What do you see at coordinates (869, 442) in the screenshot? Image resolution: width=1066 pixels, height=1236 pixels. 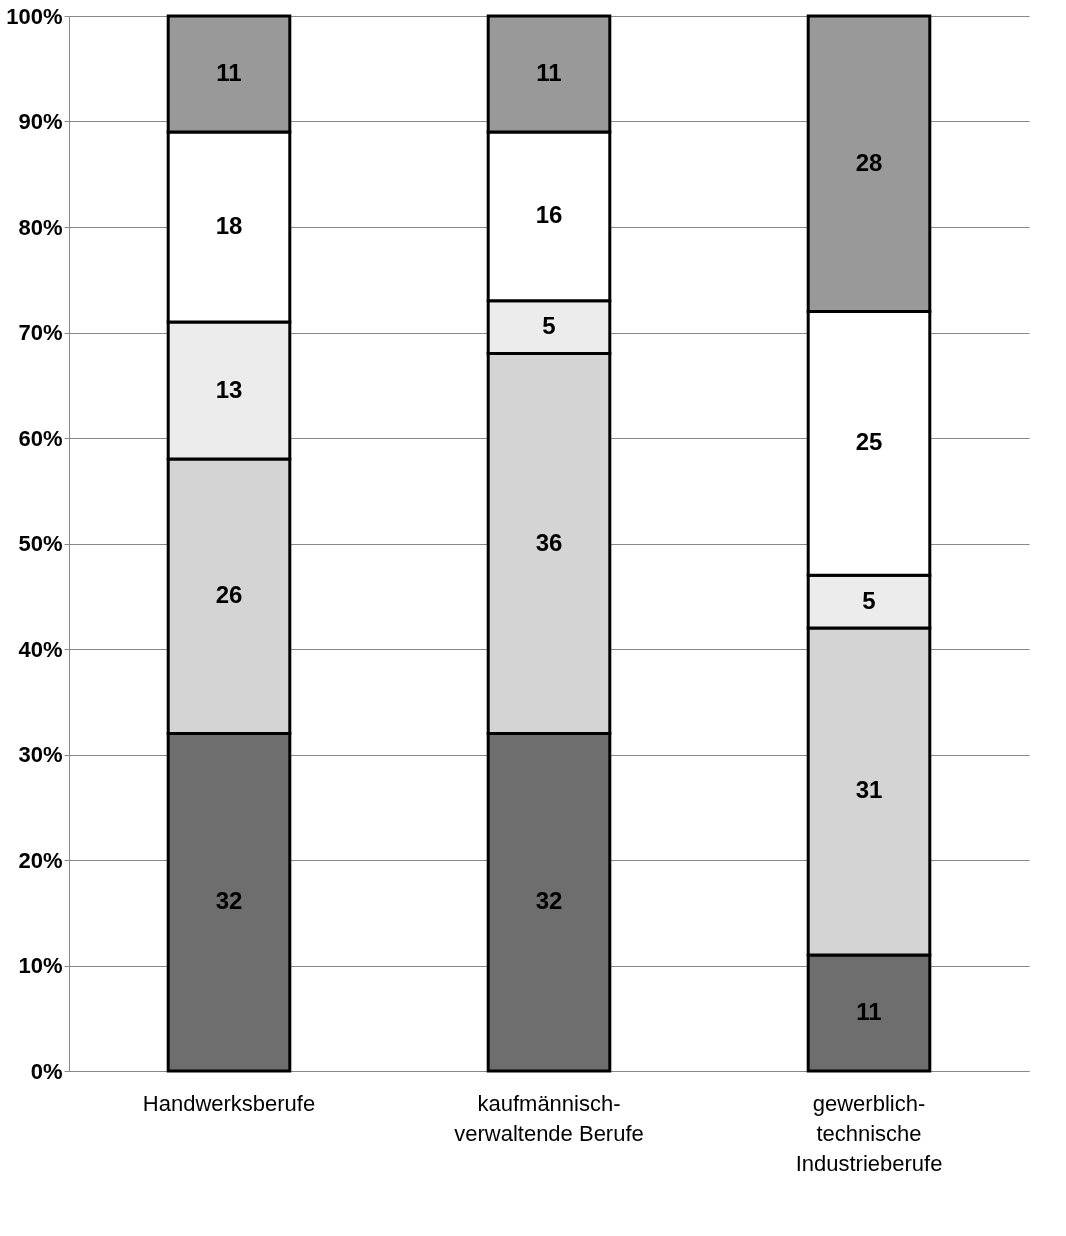 I see `data-label: 25` at bounding box center [869, 442].